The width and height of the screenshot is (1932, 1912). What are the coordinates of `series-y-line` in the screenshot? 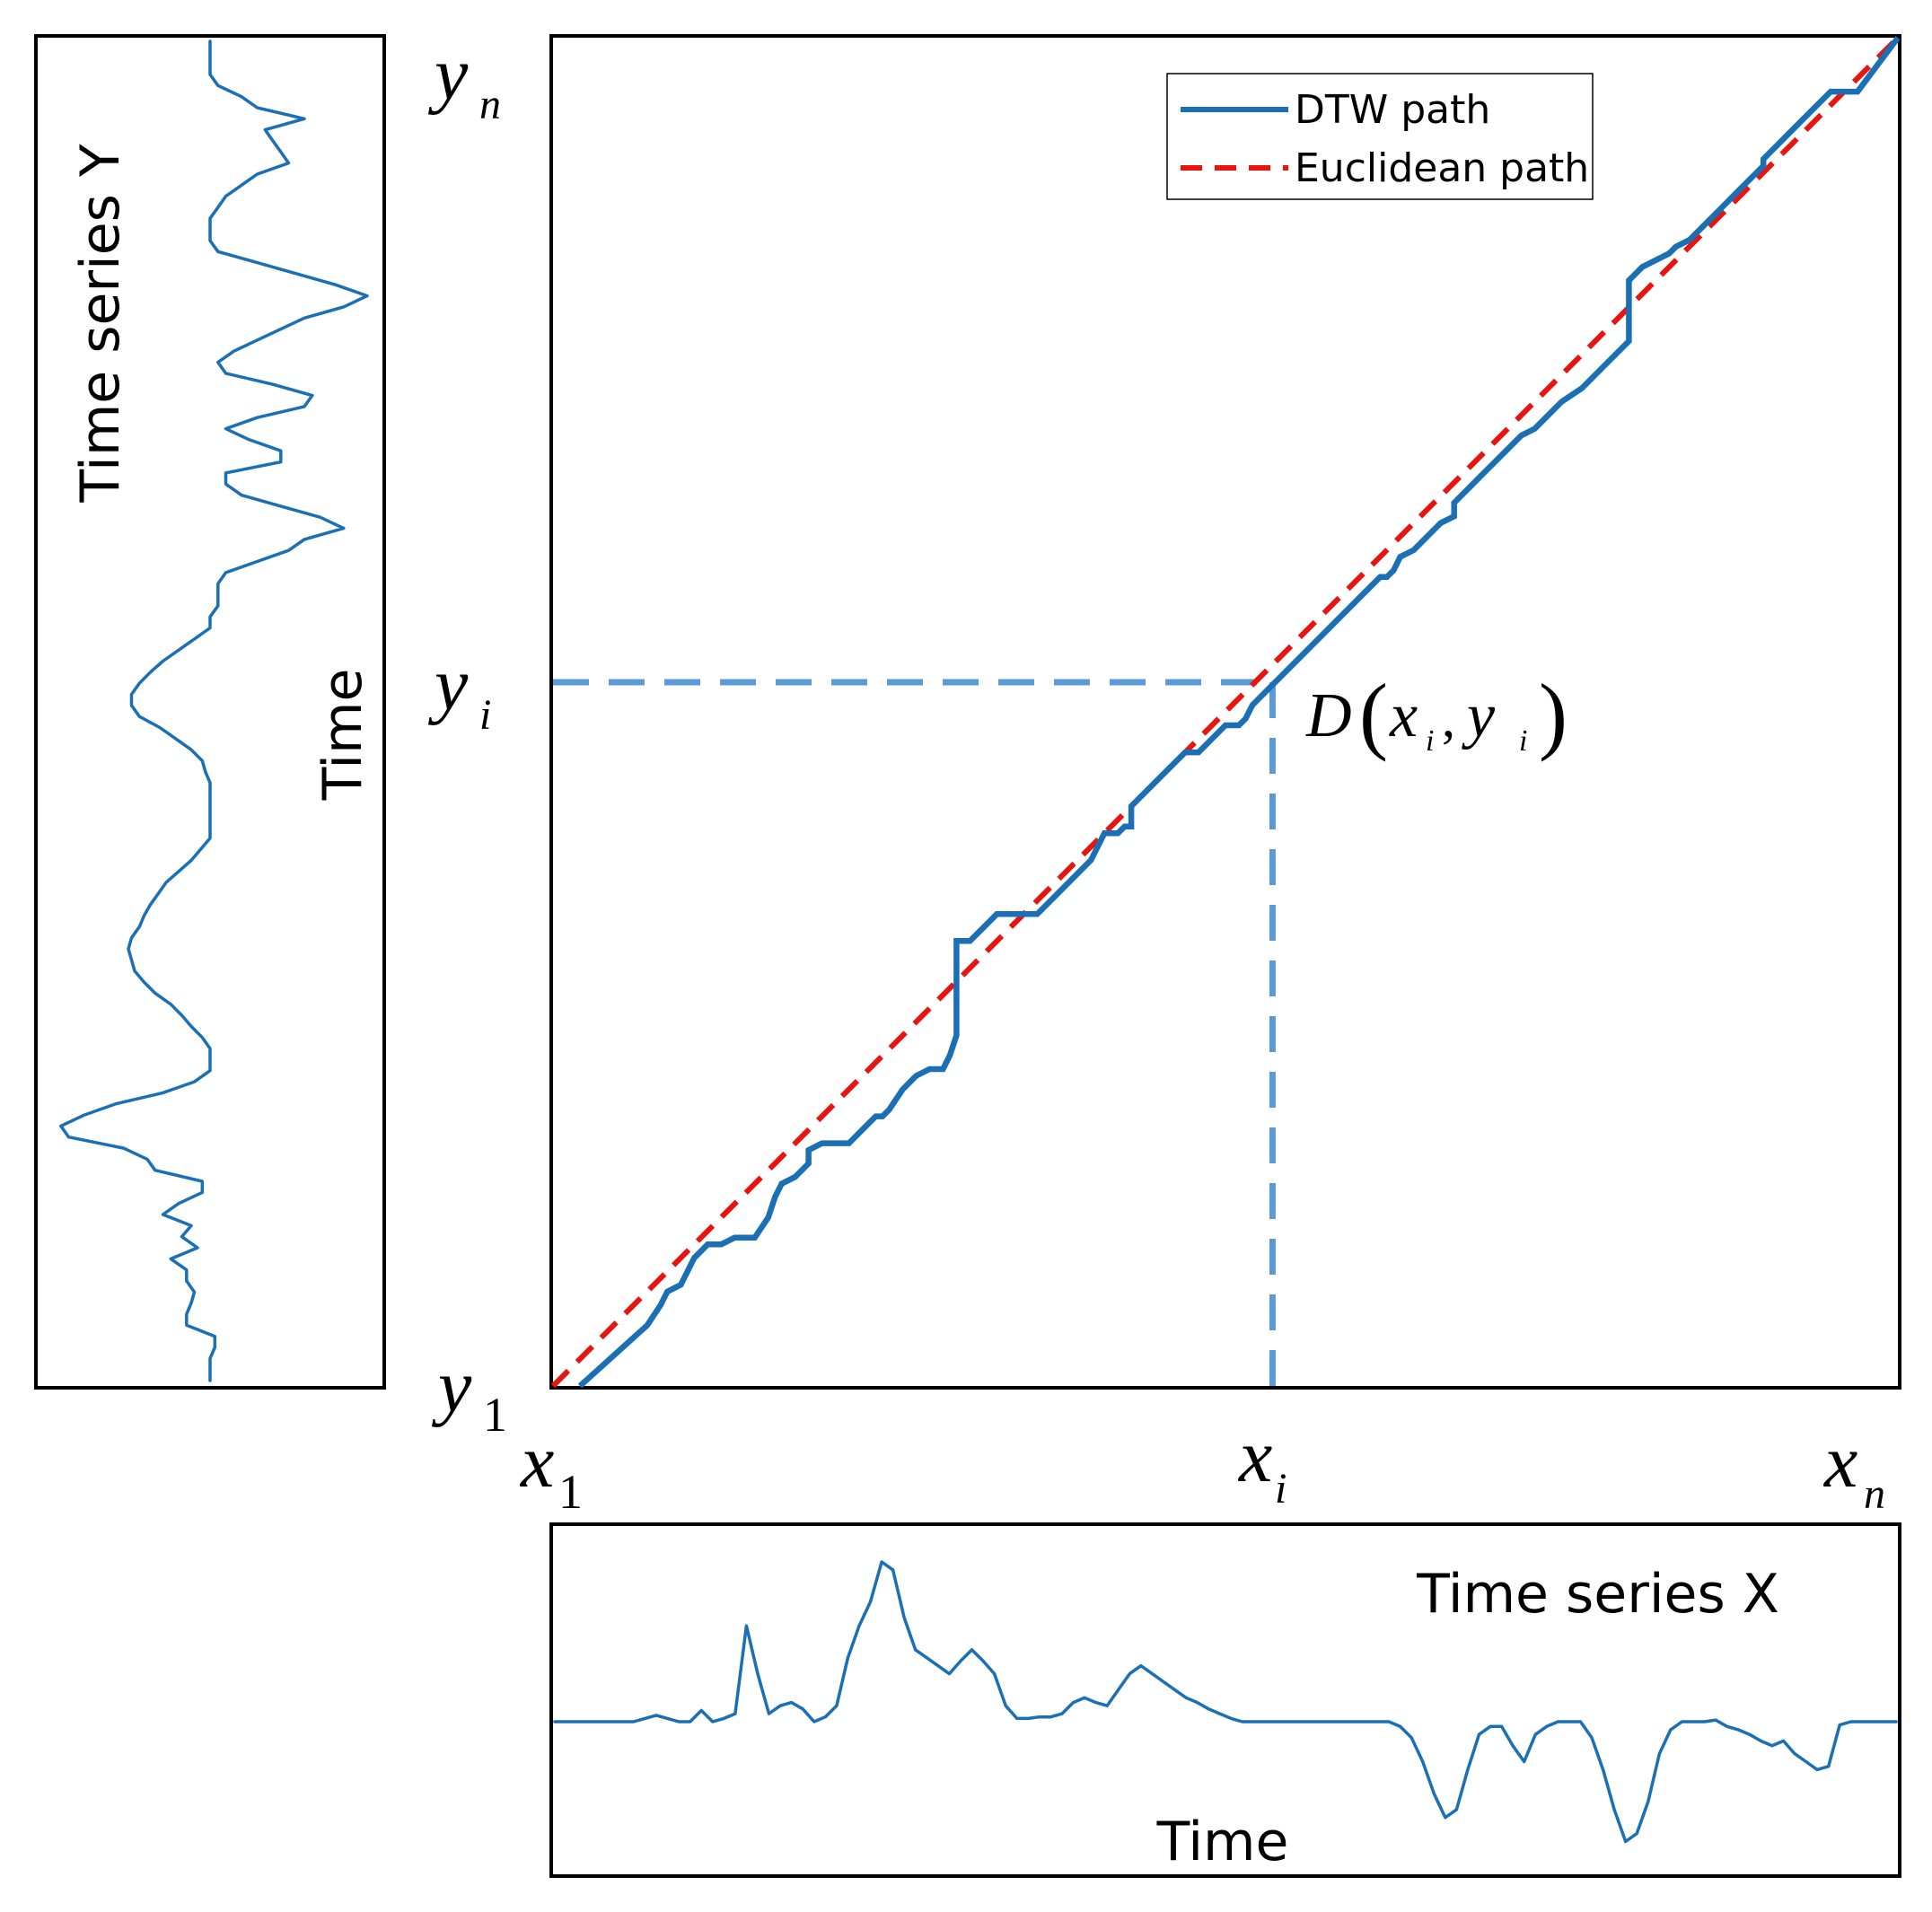 It's located at (214, 710).